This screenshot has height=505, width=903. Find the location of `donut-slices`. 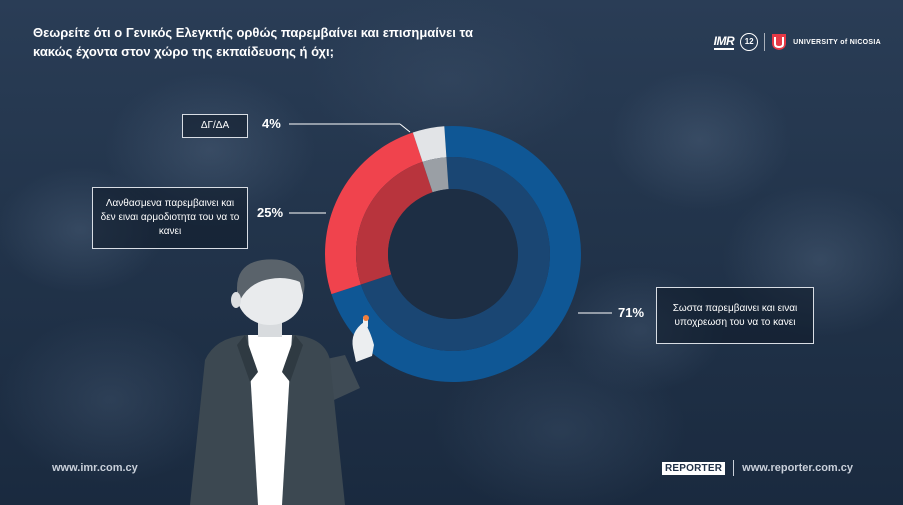

donut-slices is located at coordinates (453, 254).